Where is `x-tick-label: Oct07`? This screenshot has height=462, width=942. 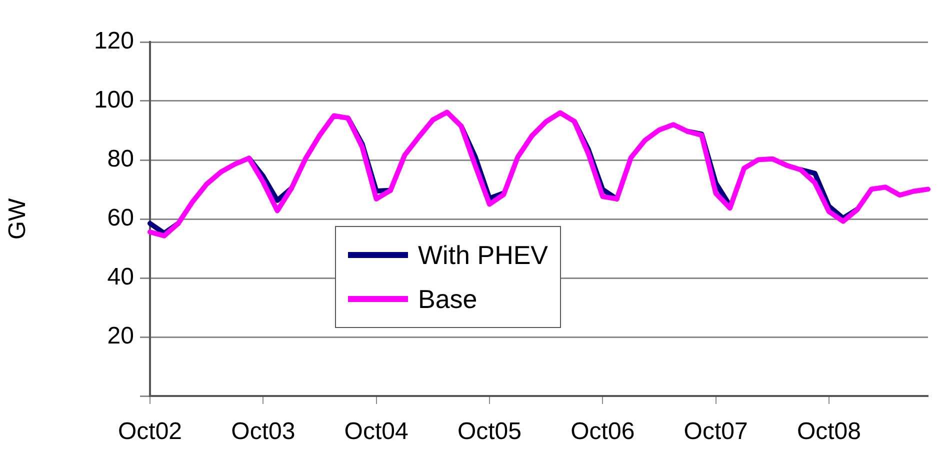
x-tick-label: Oct07 is located at coordinates (716, 432).